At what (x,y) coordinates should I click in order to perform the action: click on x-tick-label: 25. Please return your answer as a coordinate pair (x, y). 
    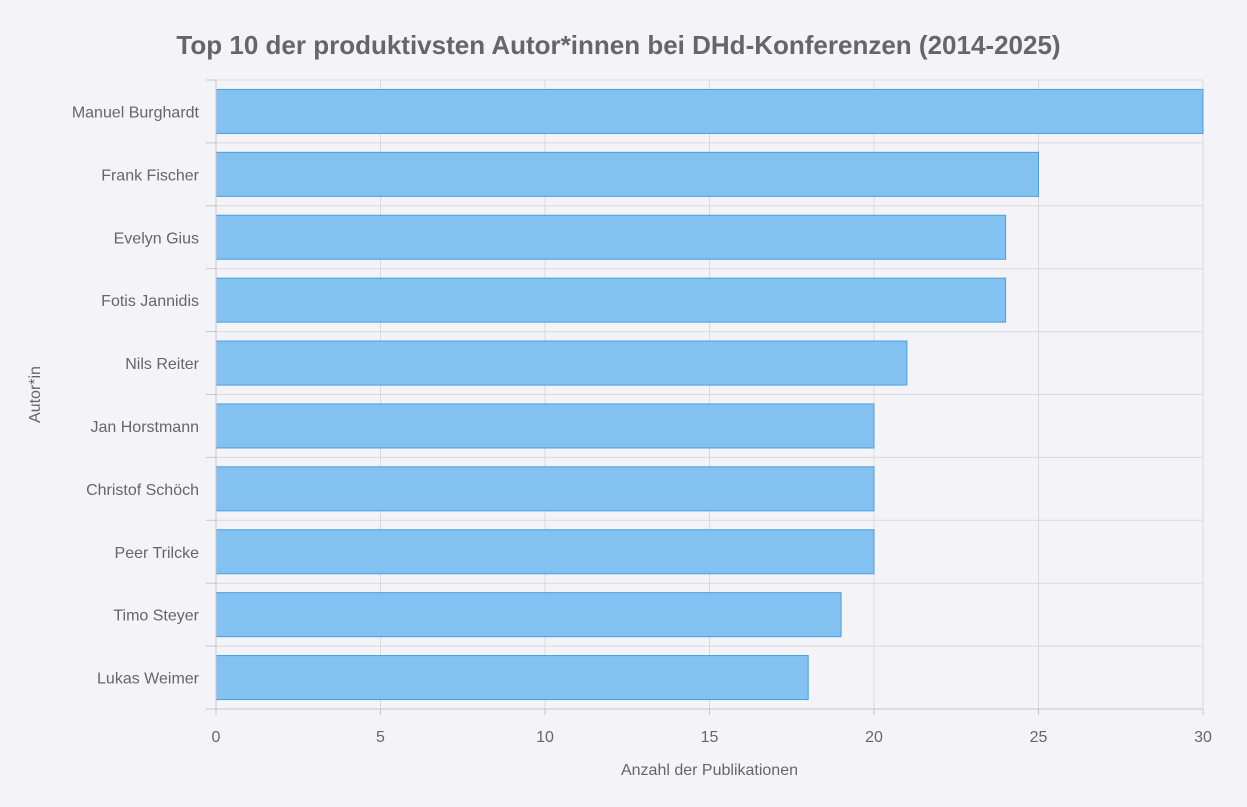
    Looking at the image, I should click on (1039, 737).